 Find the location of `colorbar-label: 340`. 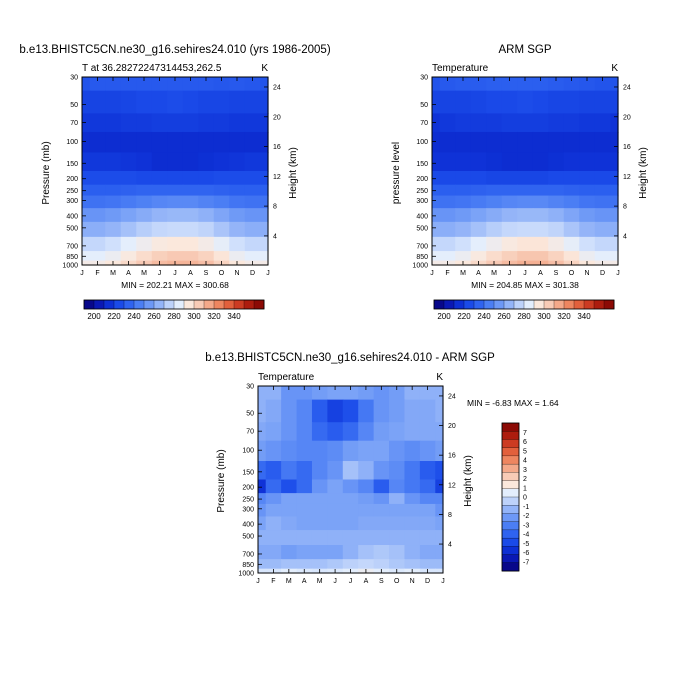

colorbar-label: 340 is located at coordinates (584, 316).